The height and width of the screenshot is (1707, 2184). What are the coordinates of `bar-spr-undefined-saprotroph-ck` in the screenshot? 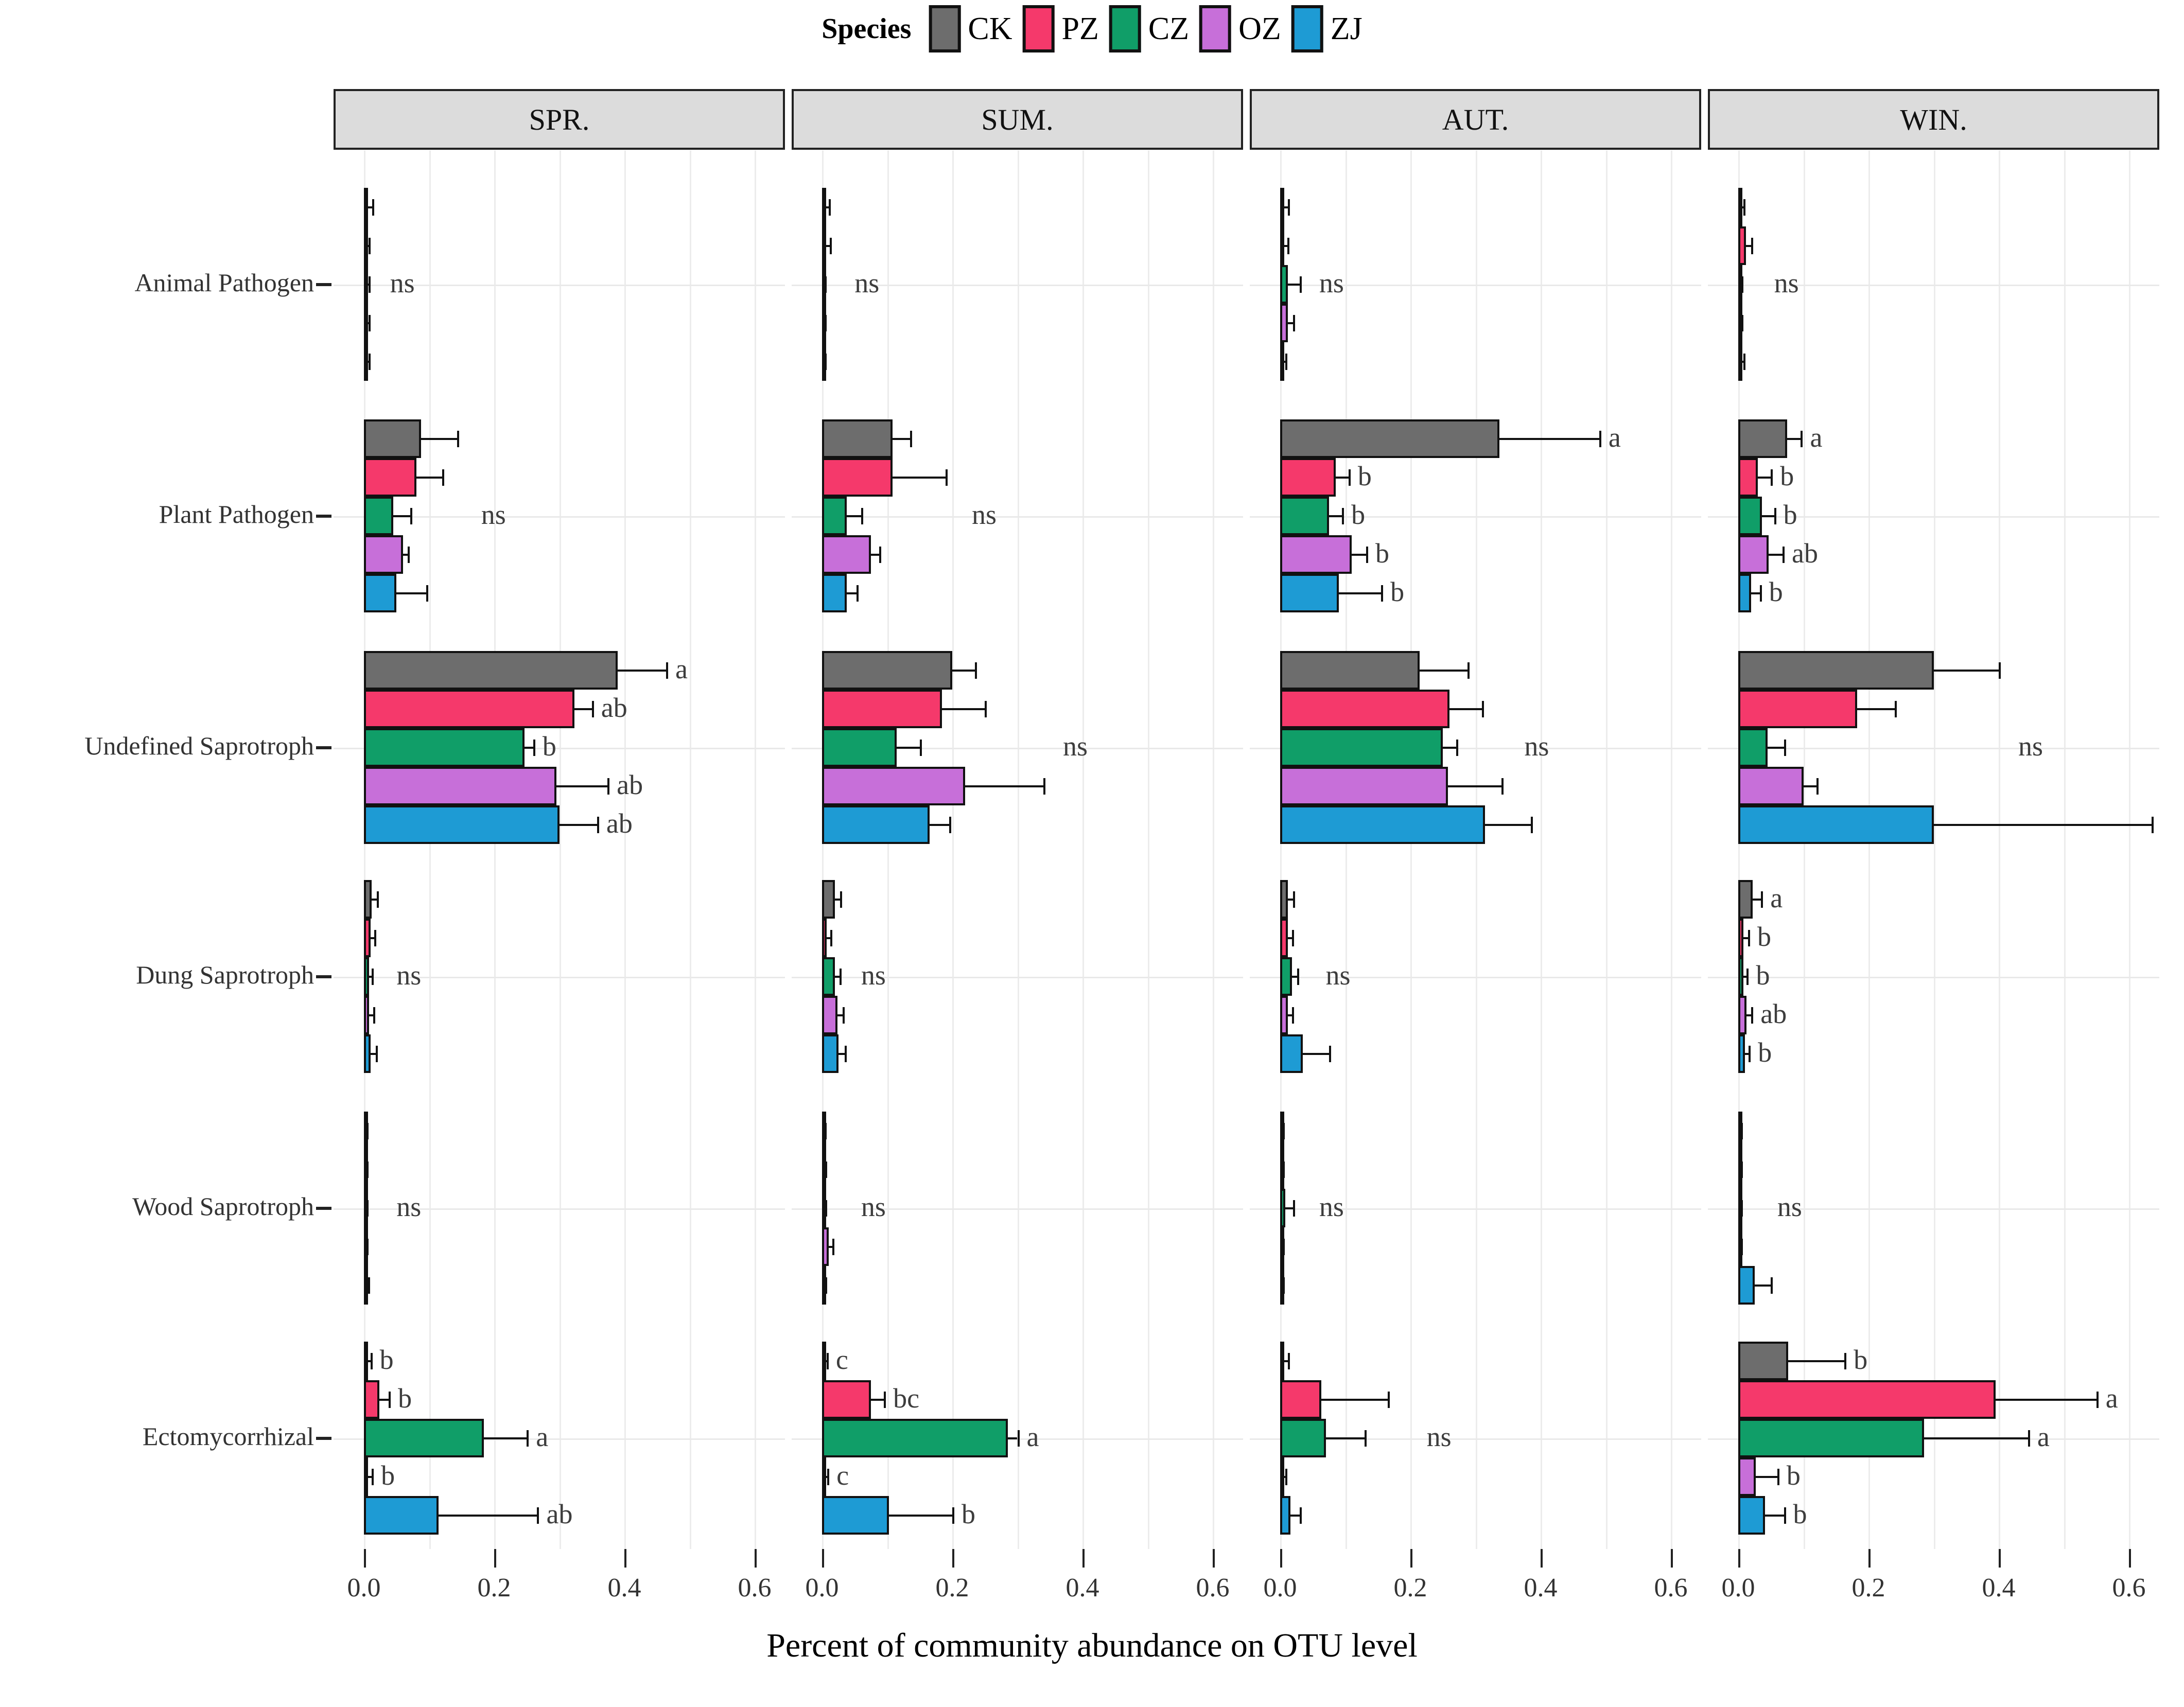 It's located at (491, 670).